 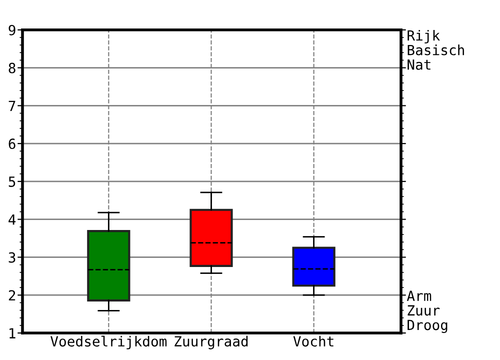 What do you see at coordinates (12, 68) in the screenshot?
I see `y-tick-label: 8` at bounding box center [12, 68].